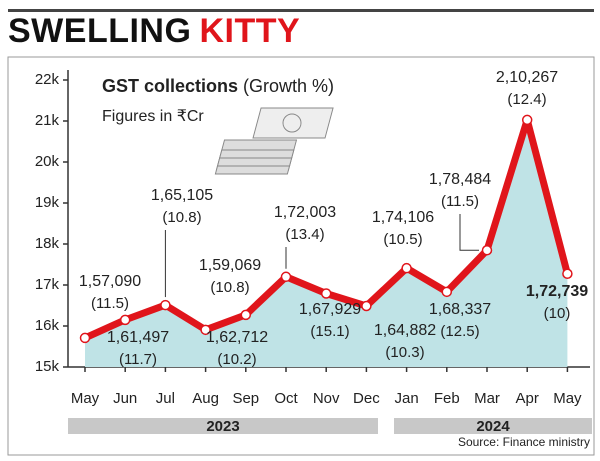 Image resolution: width=600 pixels, height=461 pixels. I want to click on y-tick-label: 19k, so click(47, 202).